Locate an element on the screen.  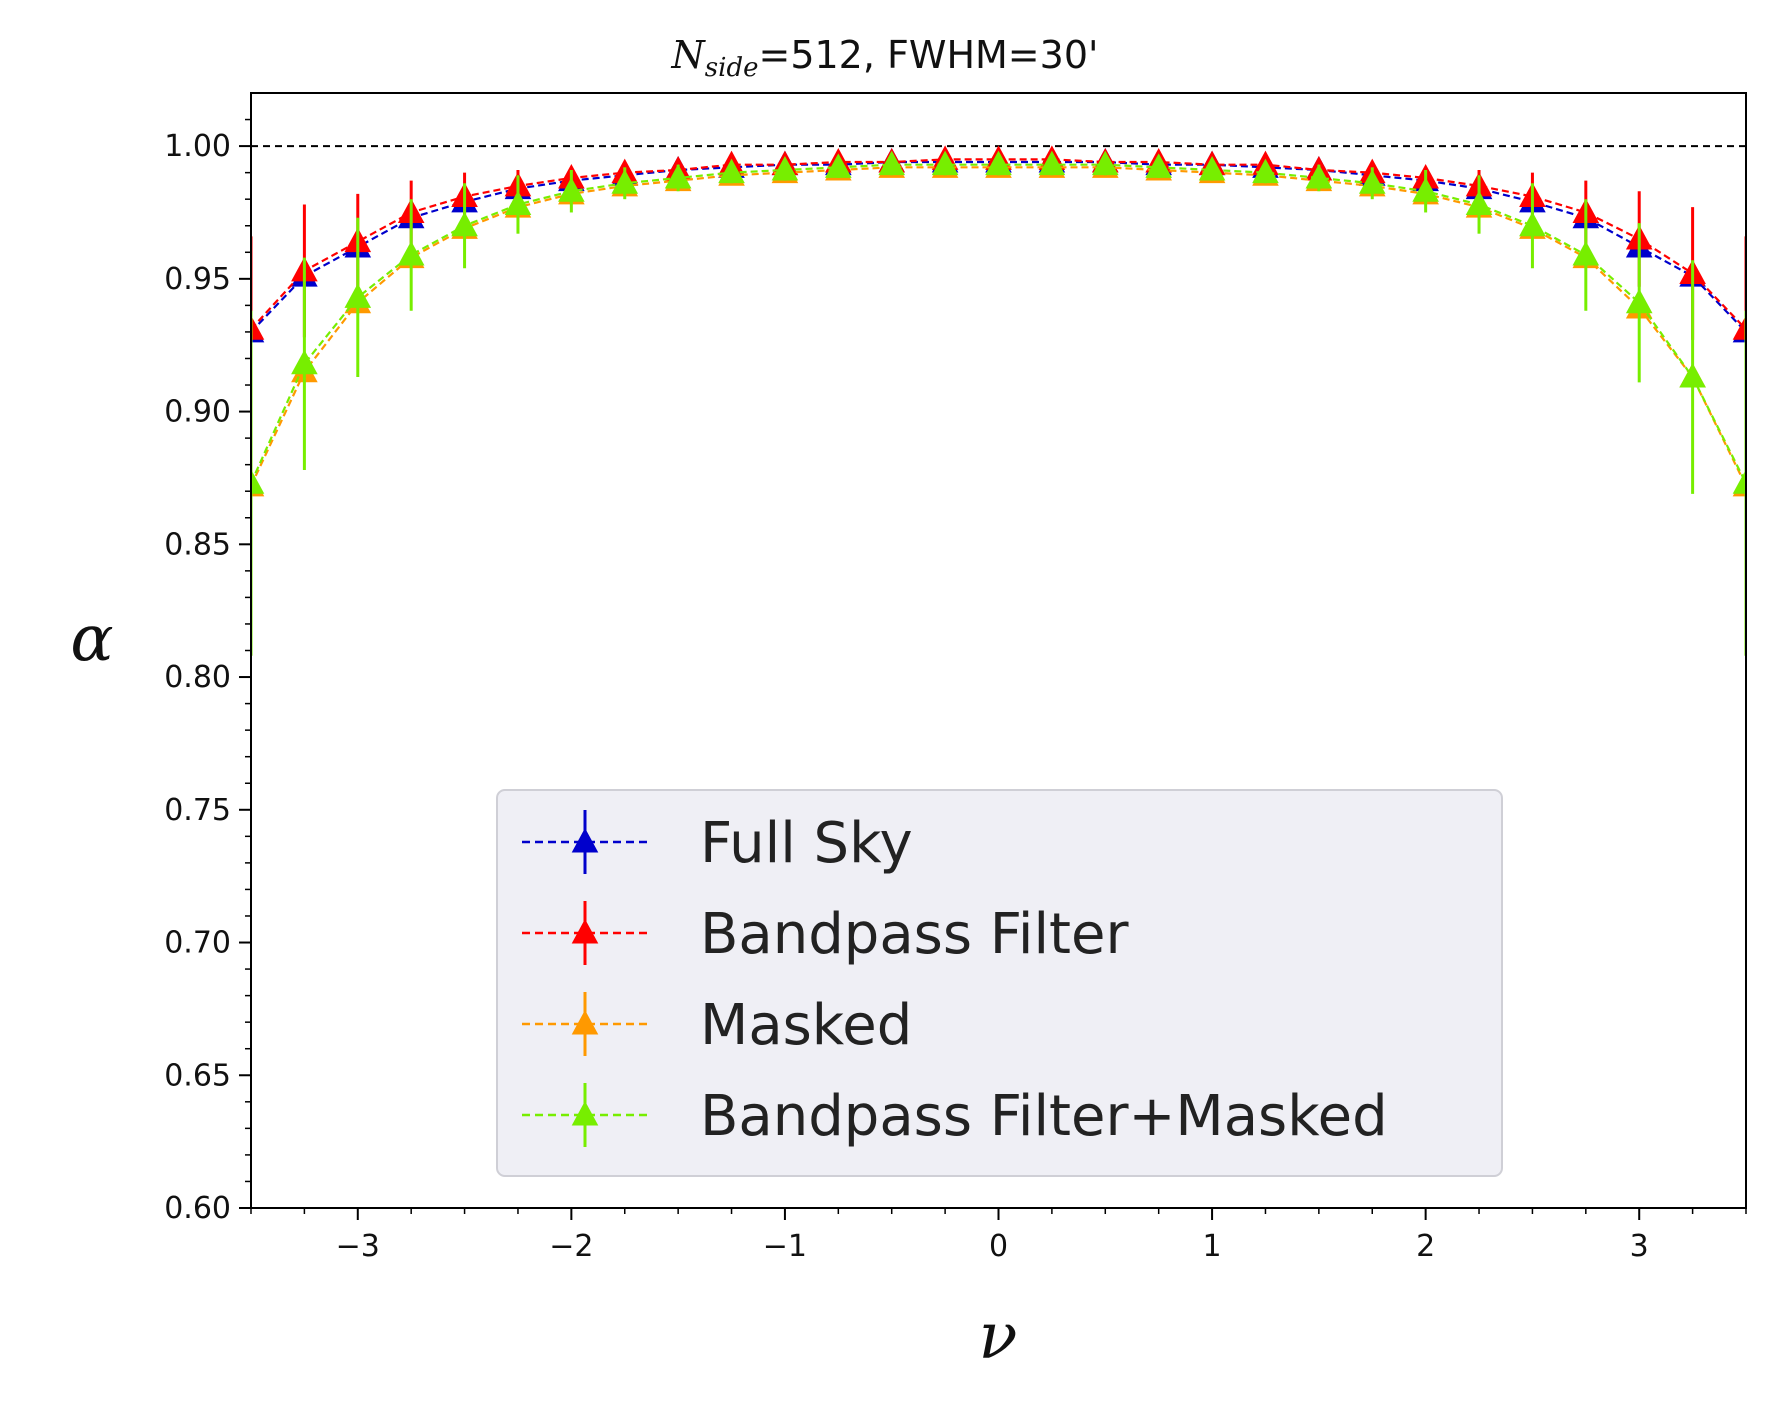
y-tick-label: 0.95 is located at coordinates (197, 279).